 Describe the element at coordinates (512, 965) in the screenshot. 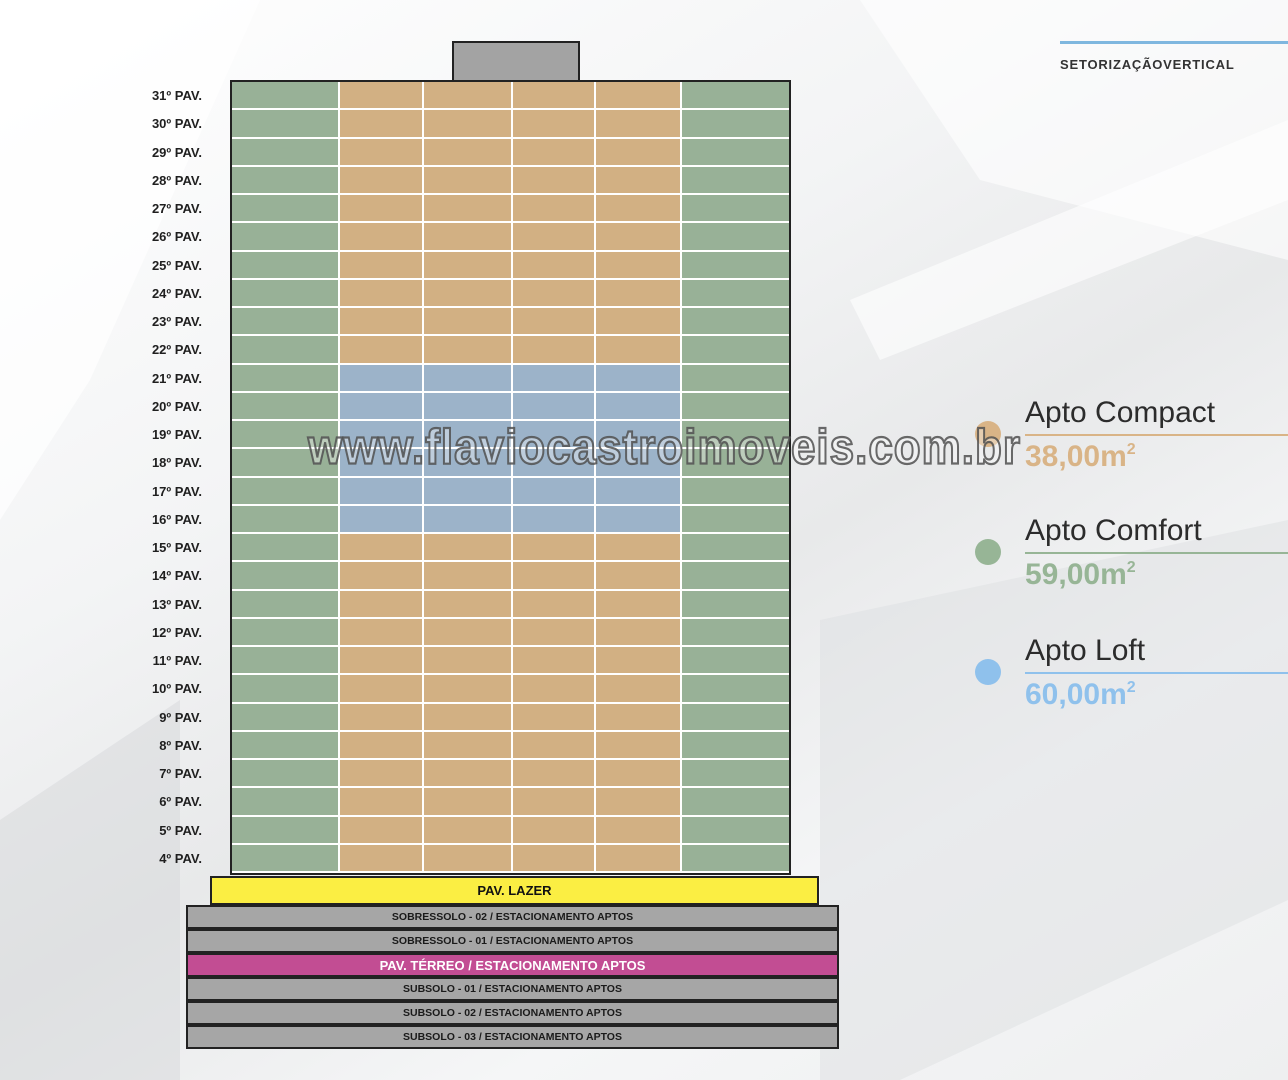

I see `terreo-level: PAV. TÉRREO / ESTACIONAMENTO APTOS` at that location.